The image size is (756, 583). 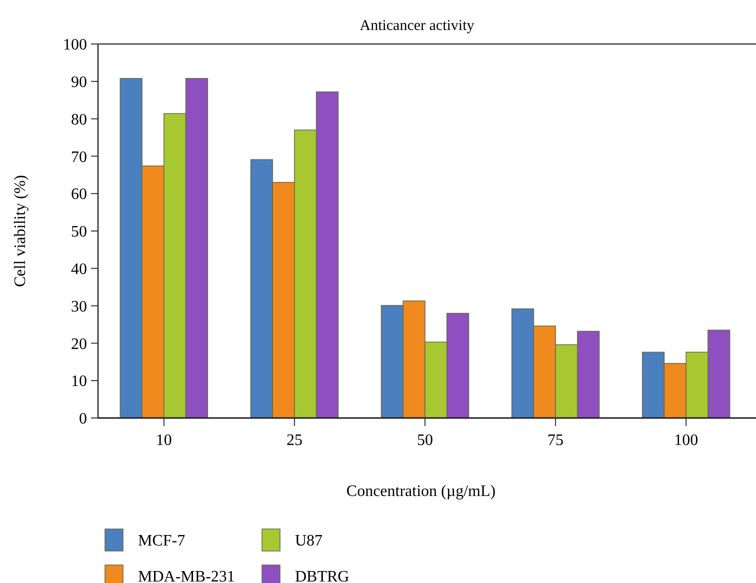 What do you see at coordinates (79, 269) in the screenshot?
I see `y-tick-label: 40` at bounding box center [79, 269].